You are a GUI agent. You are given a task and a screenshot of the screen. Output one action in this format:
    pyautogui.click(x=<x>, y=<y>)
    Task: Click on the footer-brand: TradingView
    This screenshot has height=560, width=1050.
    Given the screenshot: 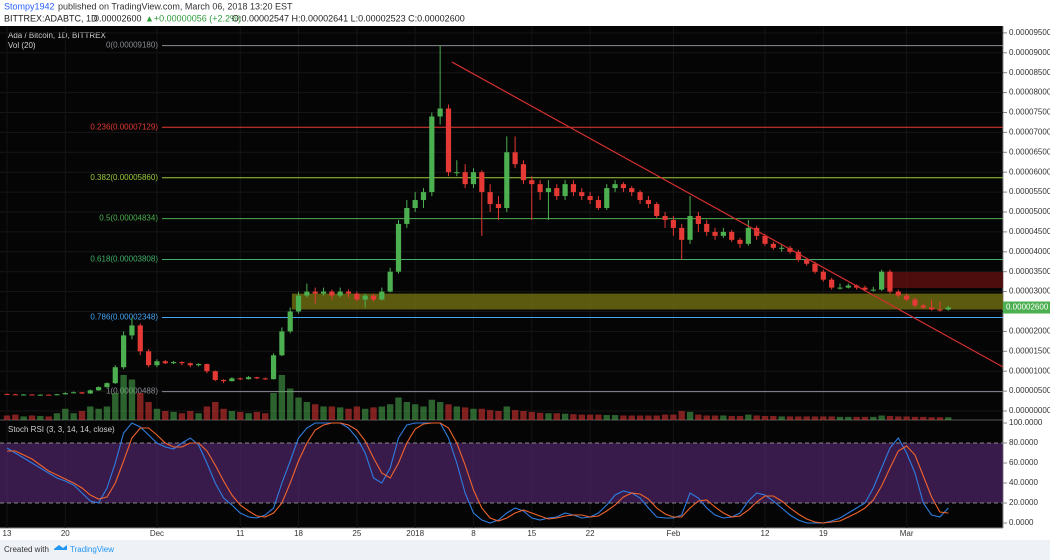 What is the action you would take?
    pyautogui.click(x=92, y=549)
    